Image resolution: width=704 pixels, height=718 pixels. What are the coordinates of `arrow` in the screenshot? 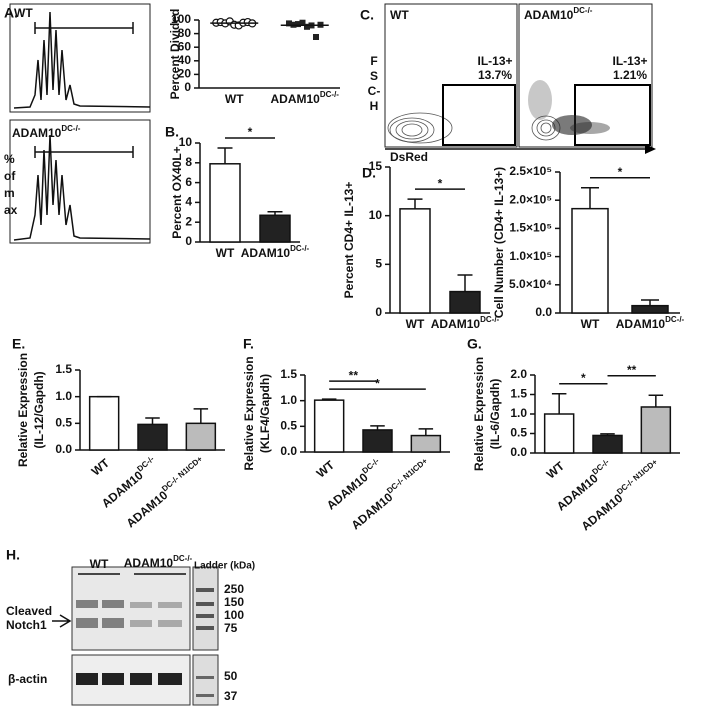 It's located at (62, 621).